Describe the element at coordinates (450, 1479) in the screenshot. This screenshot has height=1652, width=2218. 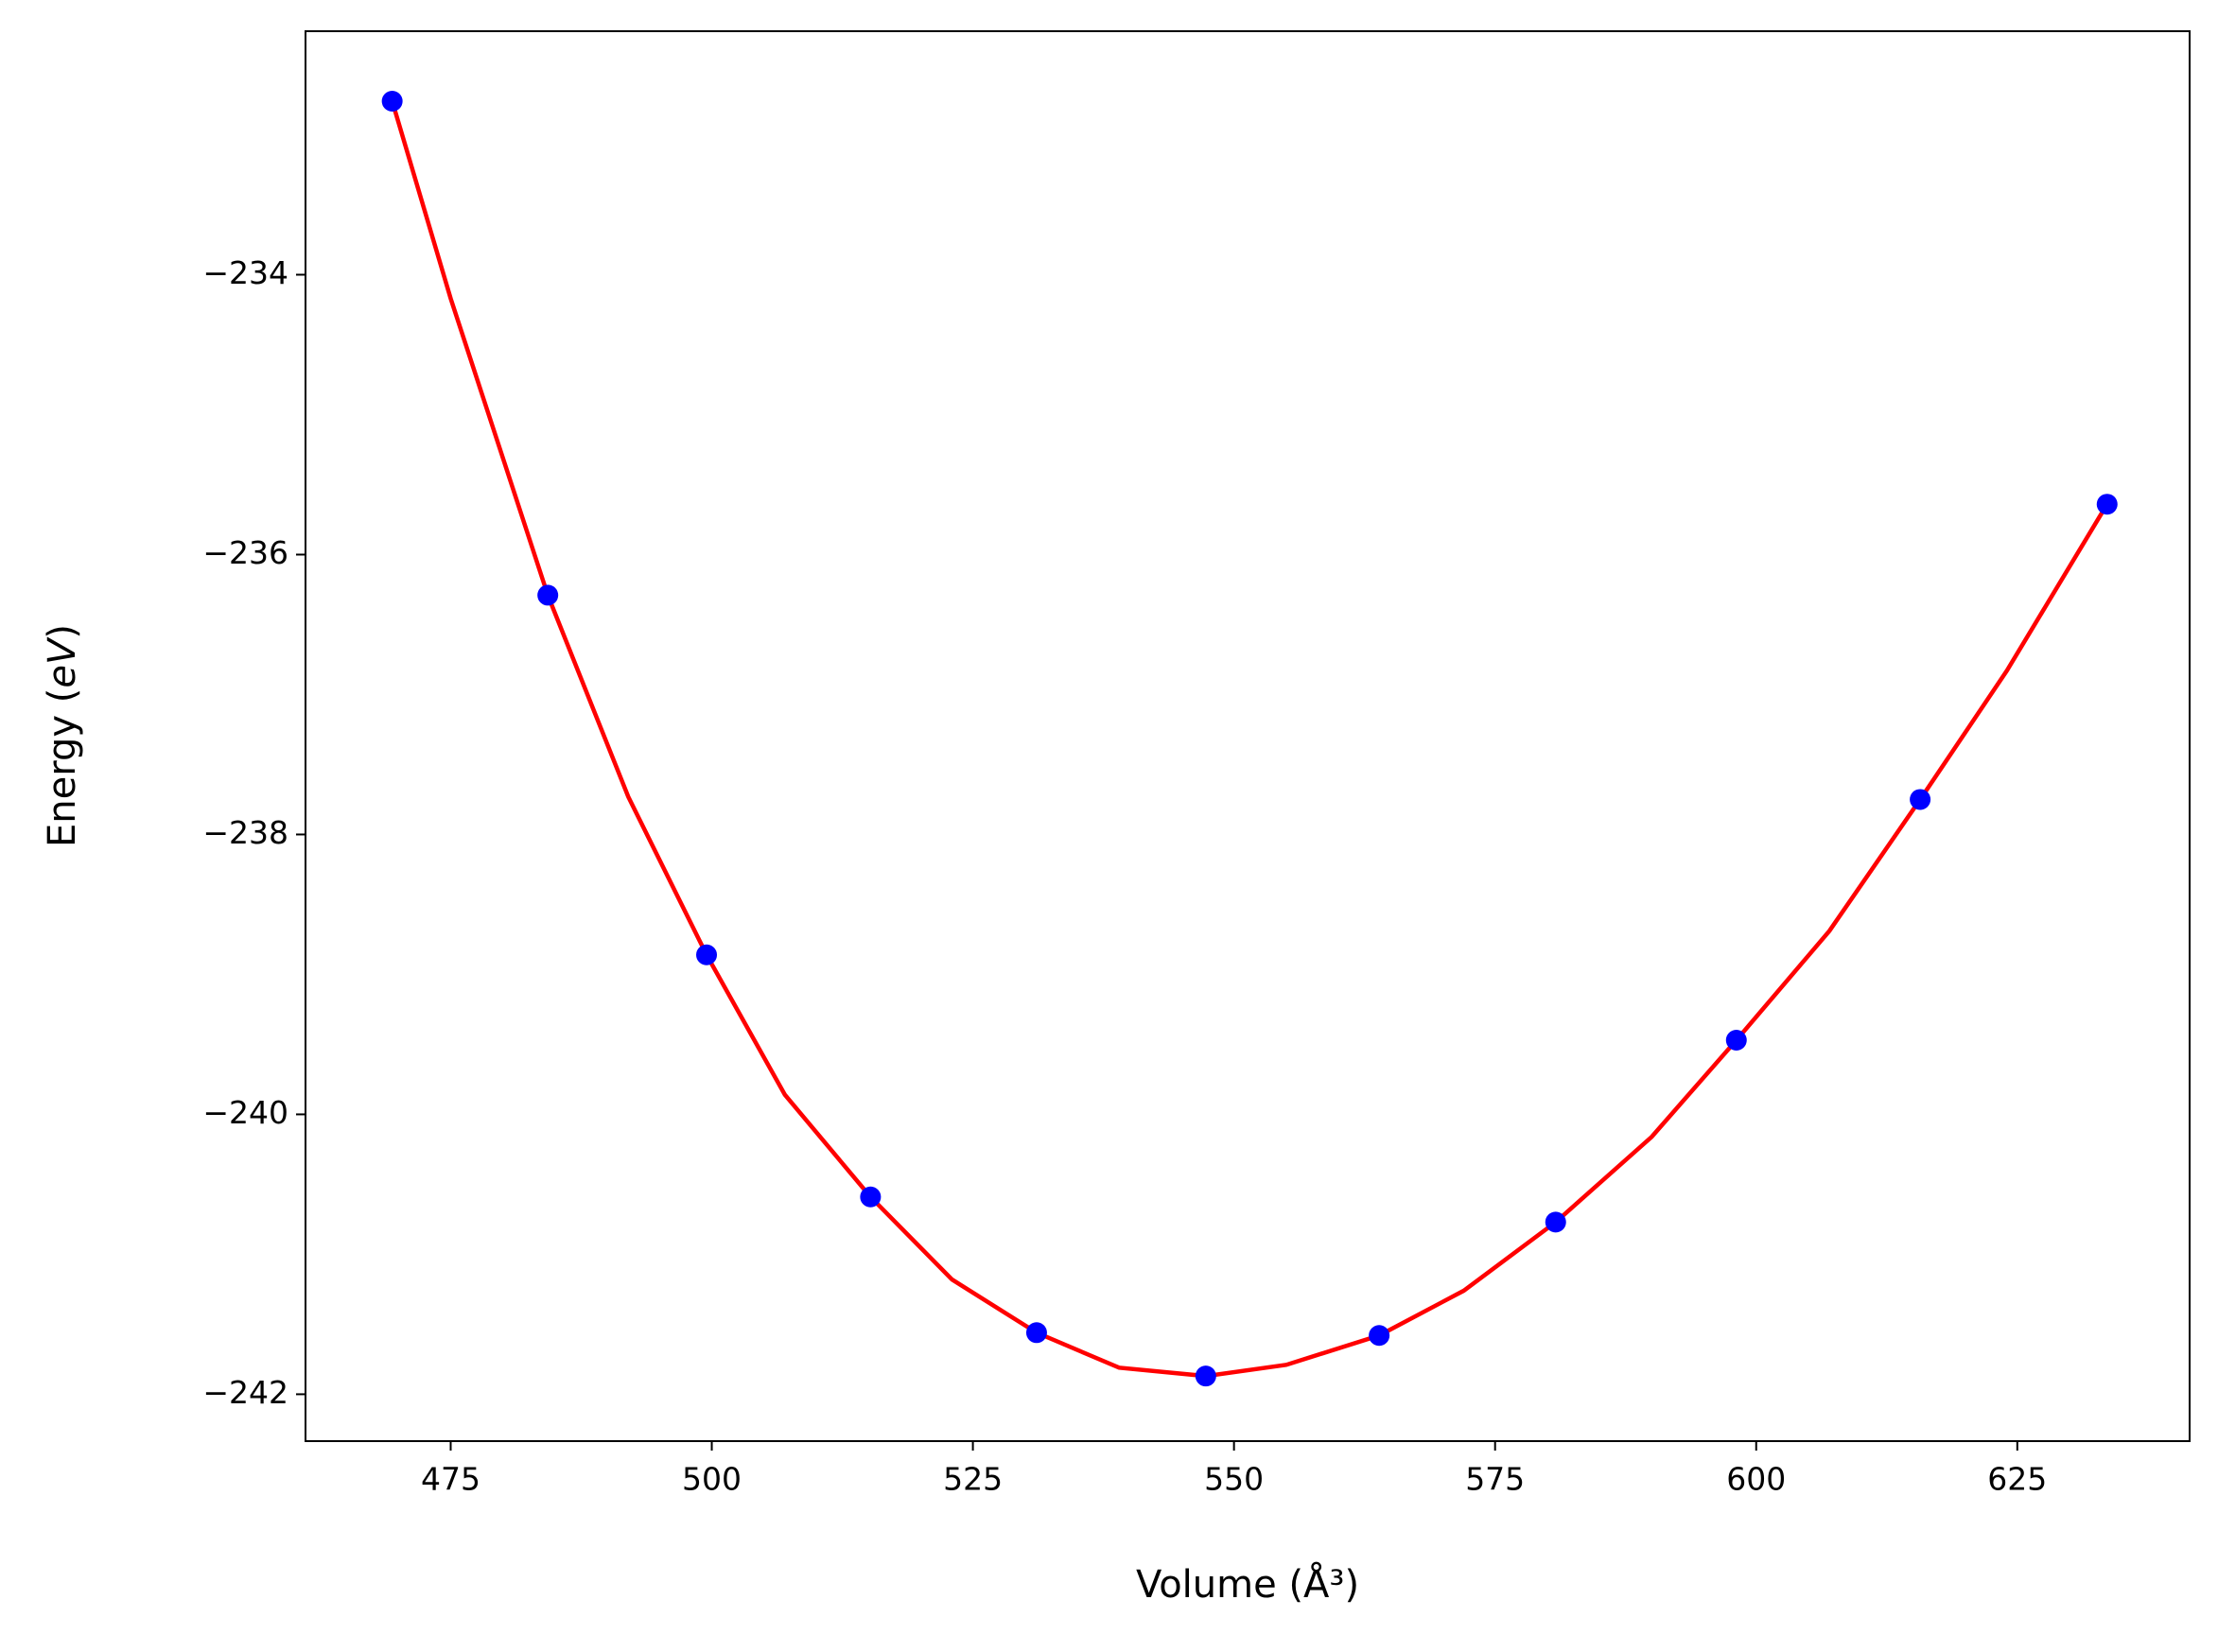
I see `x-tick-label: 475` at that location.